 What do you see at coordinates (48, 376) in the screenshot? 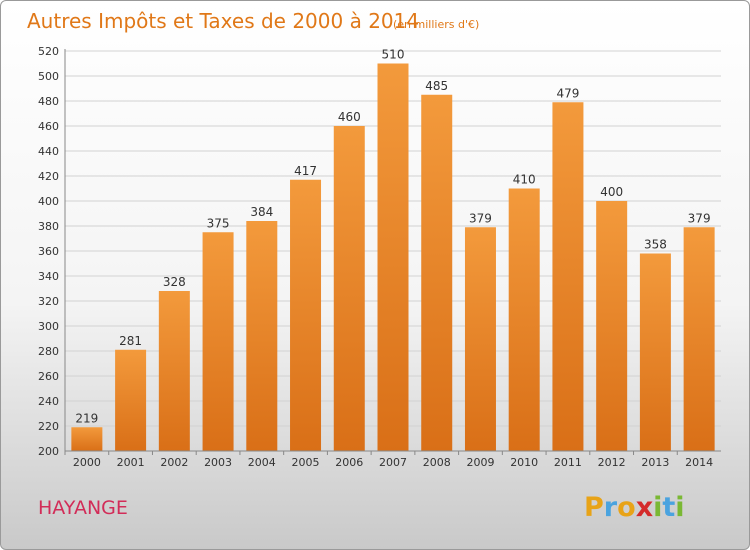
I see `y-tick-label: 260` at bounding box center [48, 376].